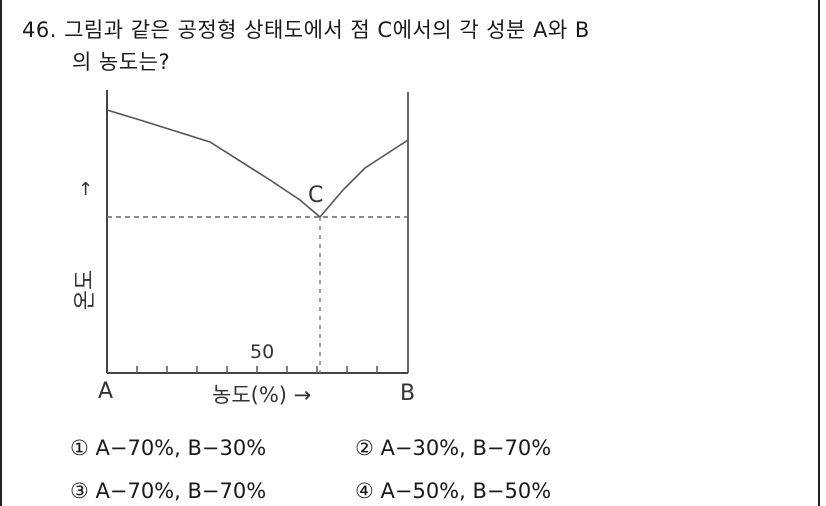 The width and height of the screenshot is (826, 506). What do you see at coordinates (85, 290) in the screenshot?
I see `y-axis-title: 온도` at bounding box center [85, 290].